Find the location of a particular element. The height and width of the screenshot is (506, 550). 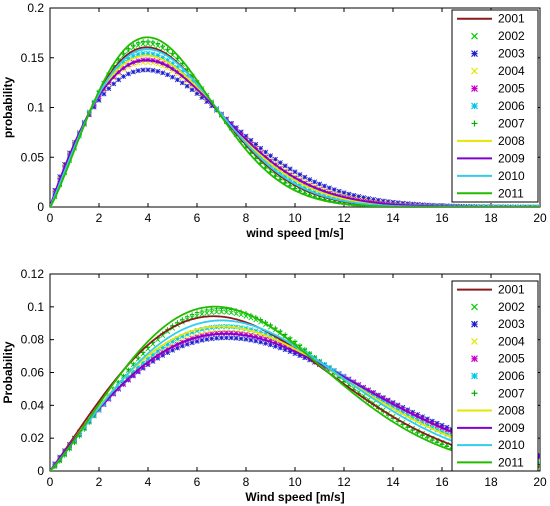

y-tick-label: 0.05 is located at coordinates (33, 157).